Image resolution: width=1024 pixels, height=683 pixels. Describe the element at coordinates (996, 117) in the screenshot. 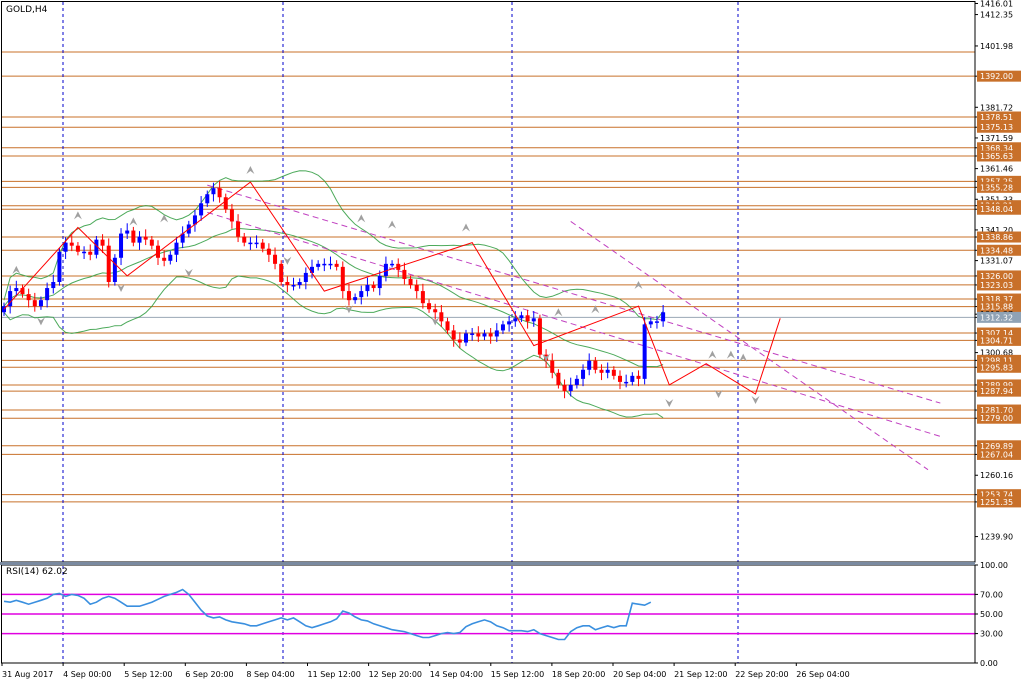

I see `price-label: 1378.51` at that location.